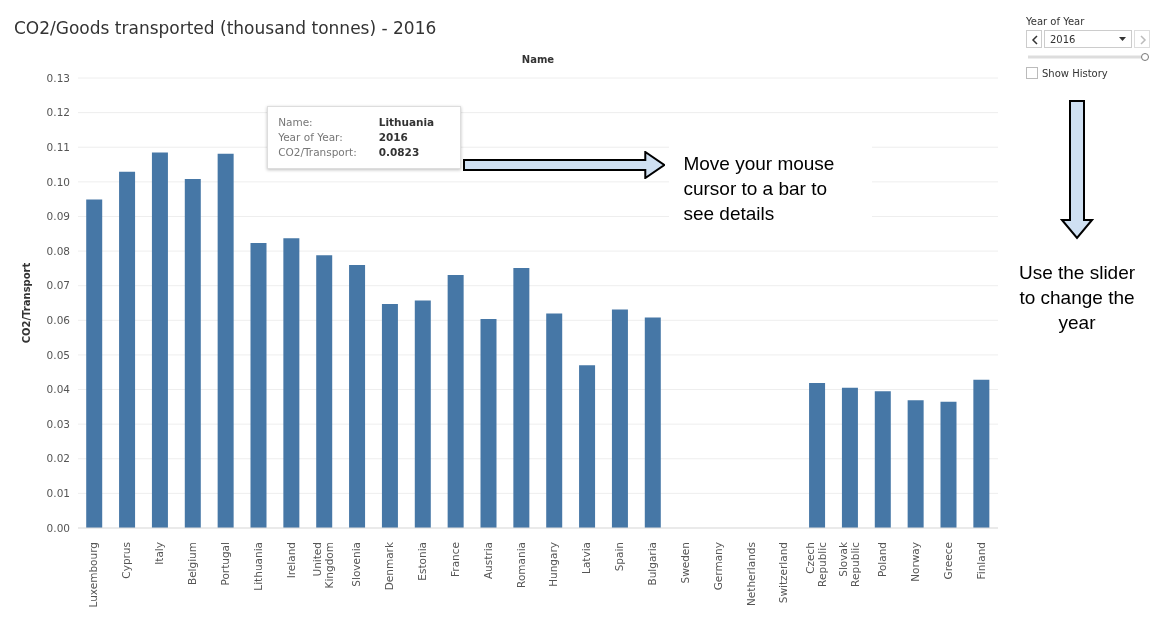  What do you see at coordinates (126, 560) in the screenshot?
I see `x-tick-label: Cyprus` at bounding box center [126, 560].